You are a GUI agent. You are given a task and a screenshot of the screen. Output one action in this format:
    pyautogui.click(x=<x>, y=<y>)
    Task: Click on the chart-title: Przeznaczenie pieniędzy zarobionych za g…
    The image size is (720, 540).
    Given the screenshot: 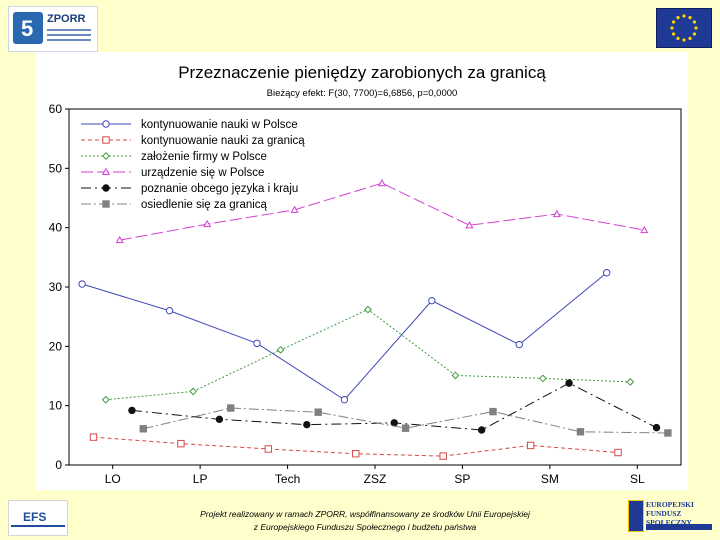 What is the action you would take?
    pyautogui.click(x=362, y=72)
    